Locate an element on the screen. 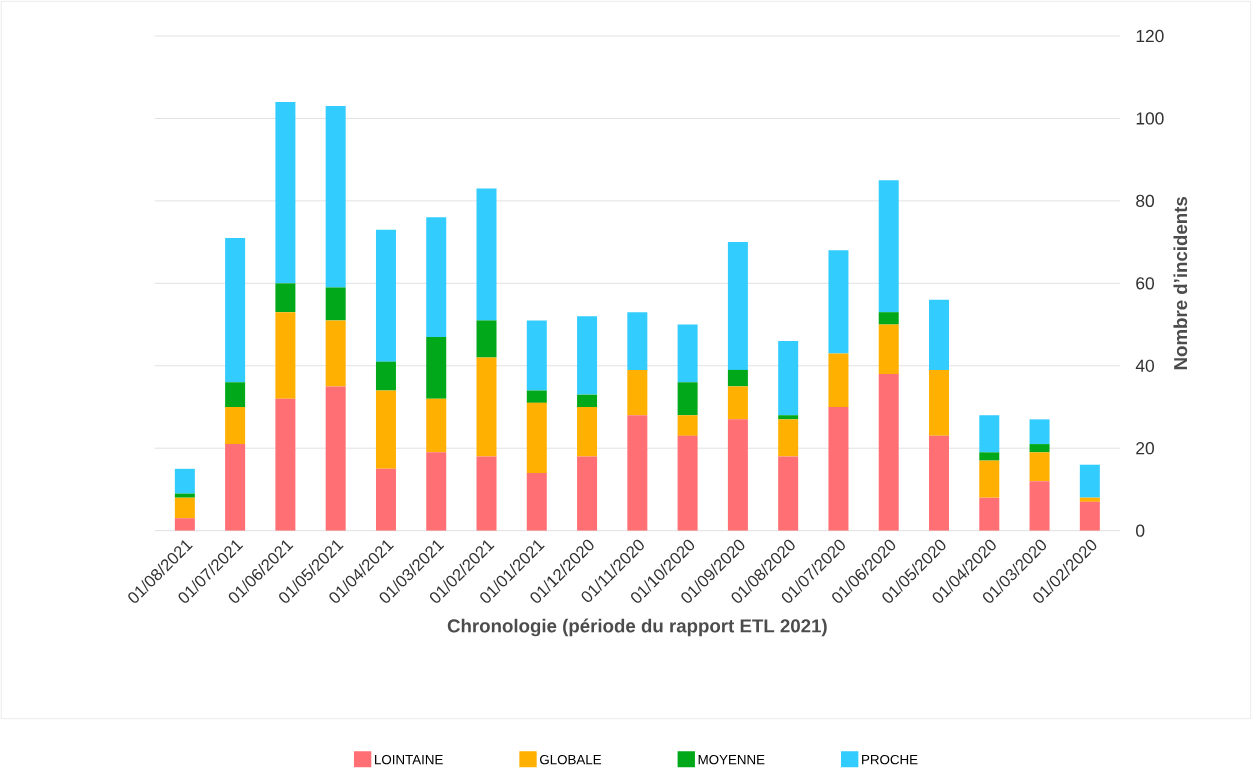 Image resolution: width=1252 pixels, height=772 pixels. legend-label: GLOBALE is located at coordinates (571, 760).